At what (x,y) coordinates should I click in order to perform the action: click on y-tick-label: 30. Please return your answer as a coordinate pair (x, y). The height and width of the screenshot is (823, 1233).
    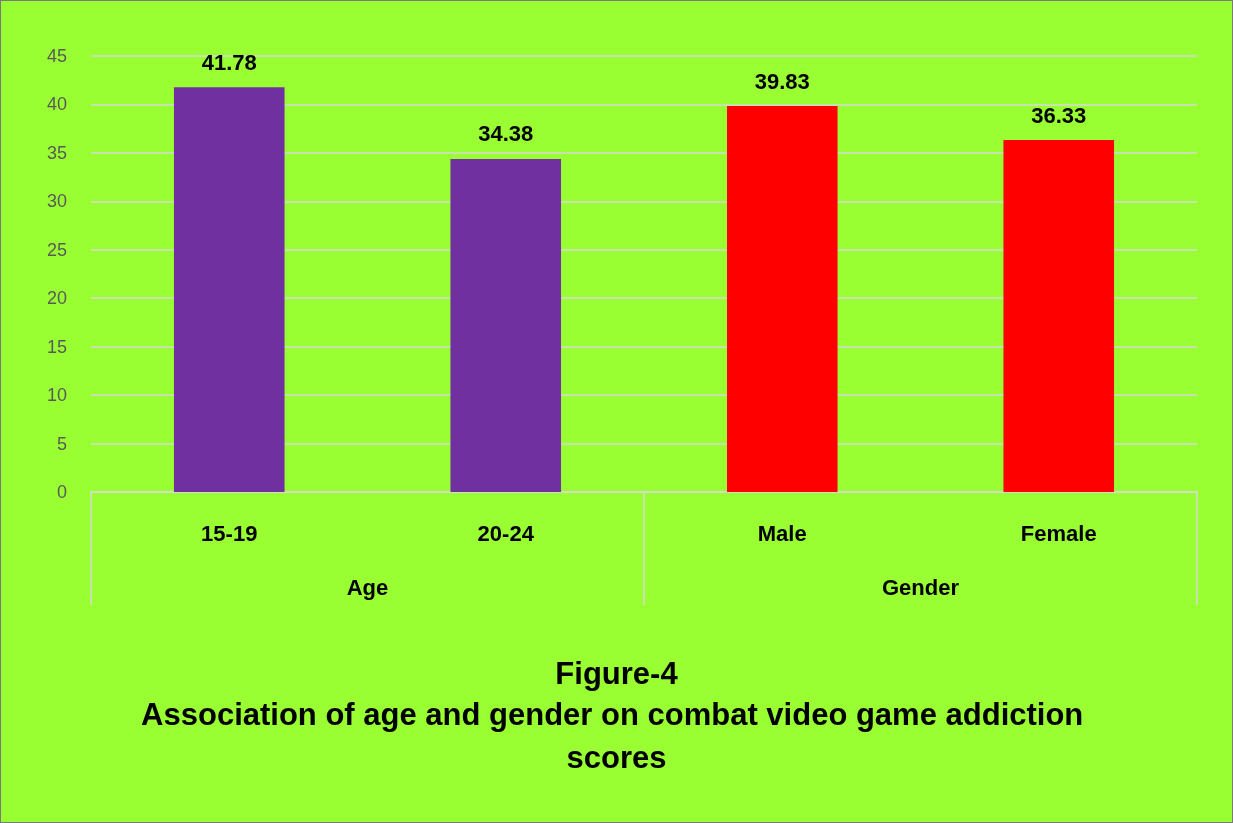
    Looking at the image, I should click on (56, 201).